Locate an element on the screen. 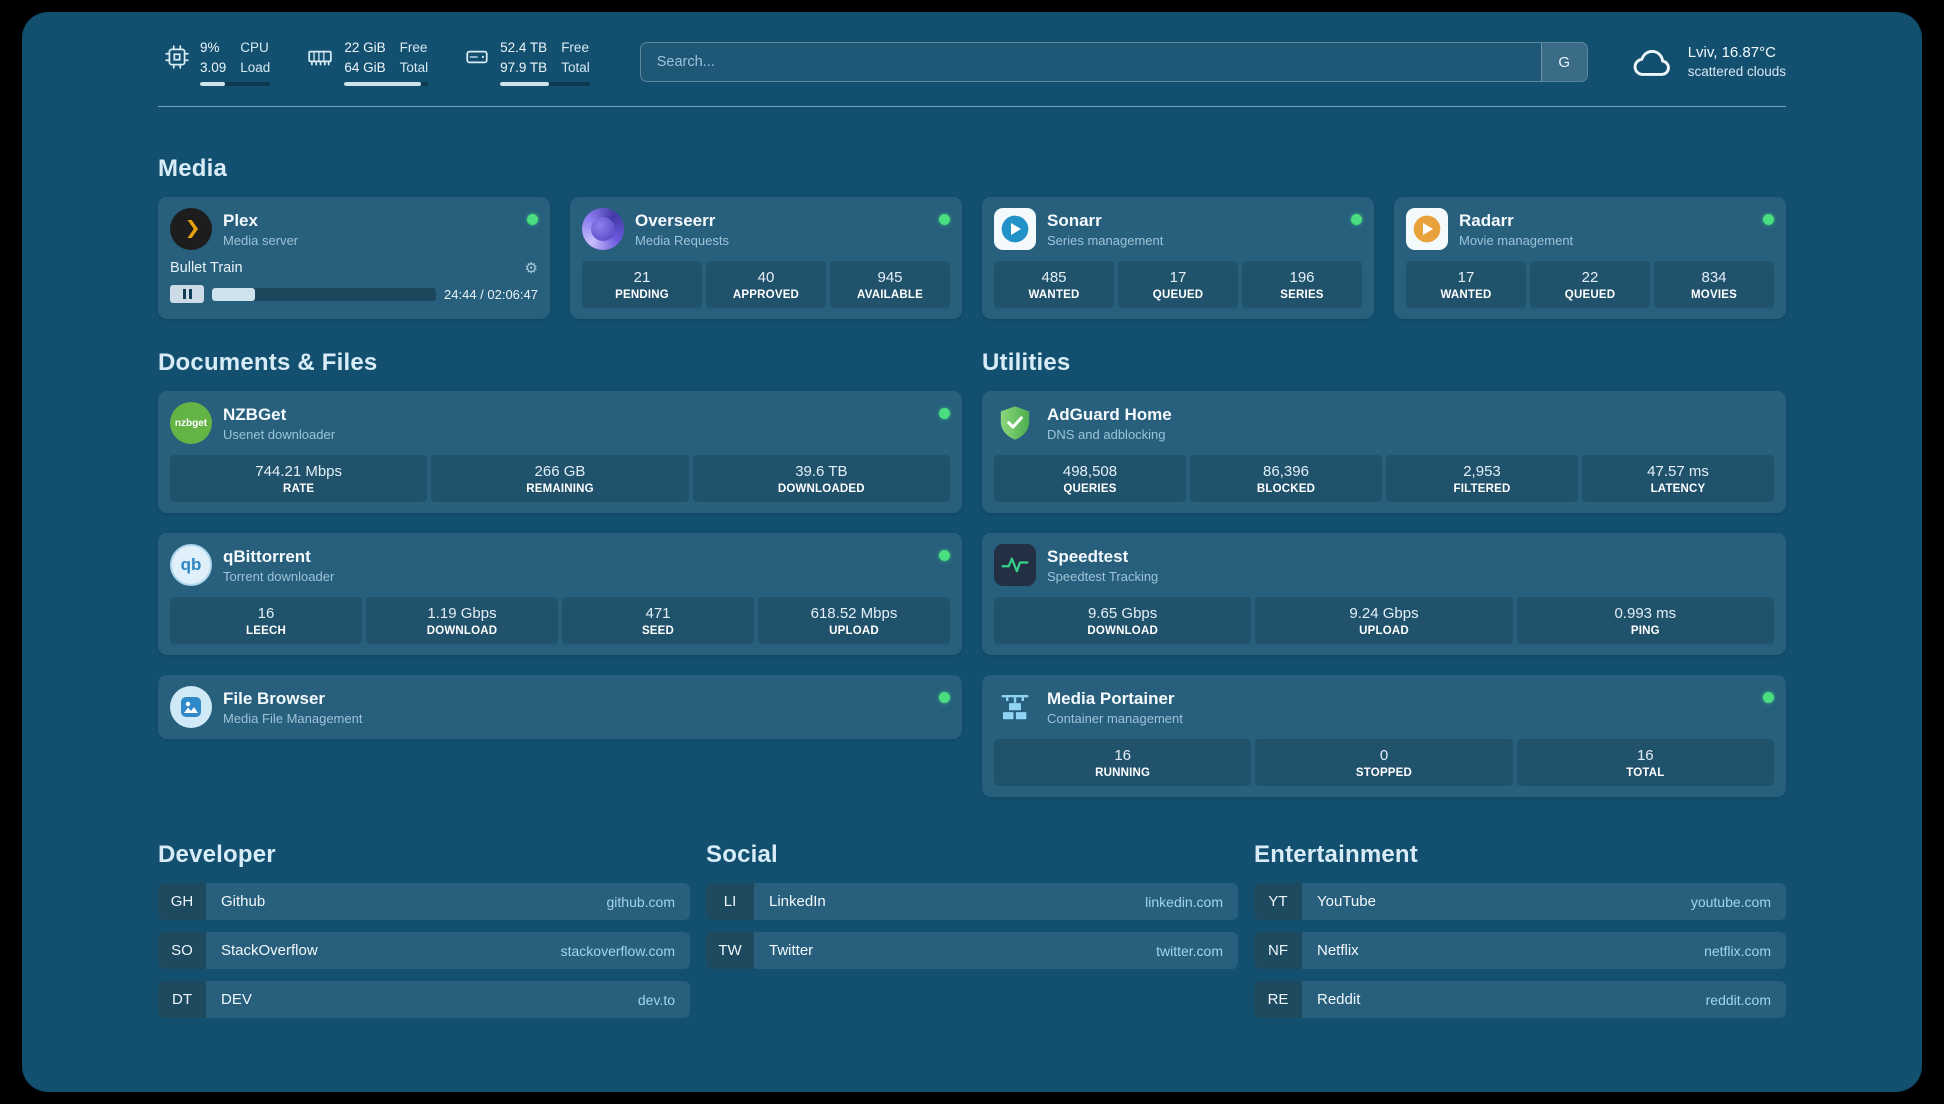 This screenshot has height=1104, width=1944. speedtest-pulse-icon is located at coordinates (1015, 565).